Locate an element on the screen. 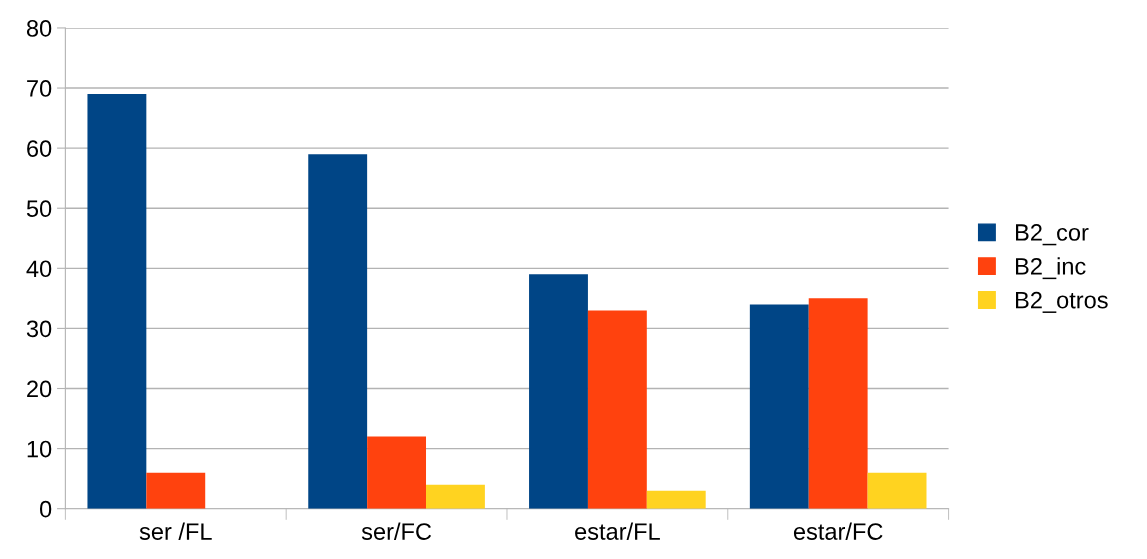 This screenshot has height=559, width=1147. y-tick-label: 70 is located at coordinates (39, 88).